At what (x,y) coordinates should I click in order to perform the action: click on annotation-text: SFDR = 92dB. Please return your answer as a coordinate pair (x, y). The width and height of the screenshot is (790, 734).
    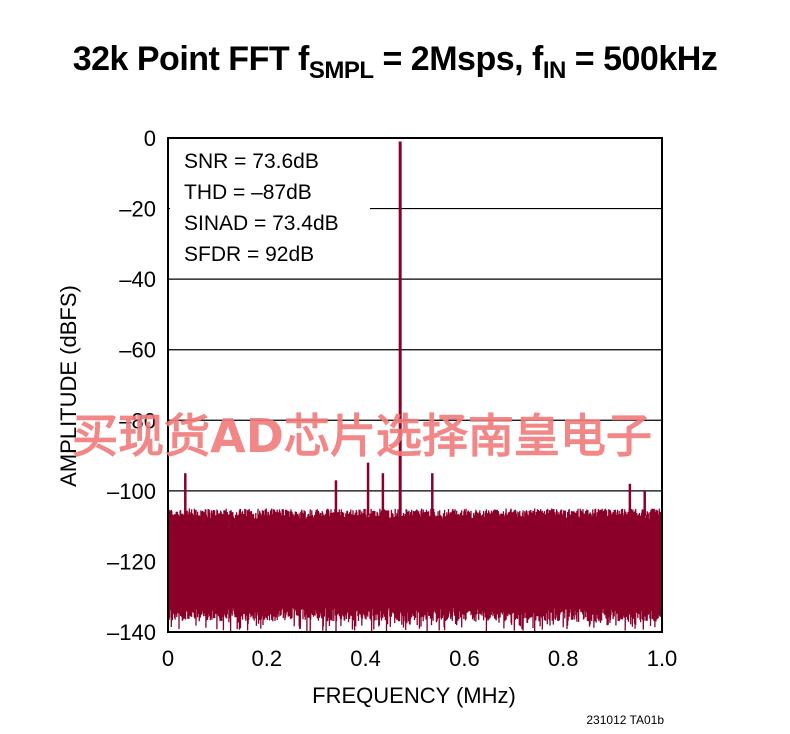
    Looking at the image, I should click on (249, 254).